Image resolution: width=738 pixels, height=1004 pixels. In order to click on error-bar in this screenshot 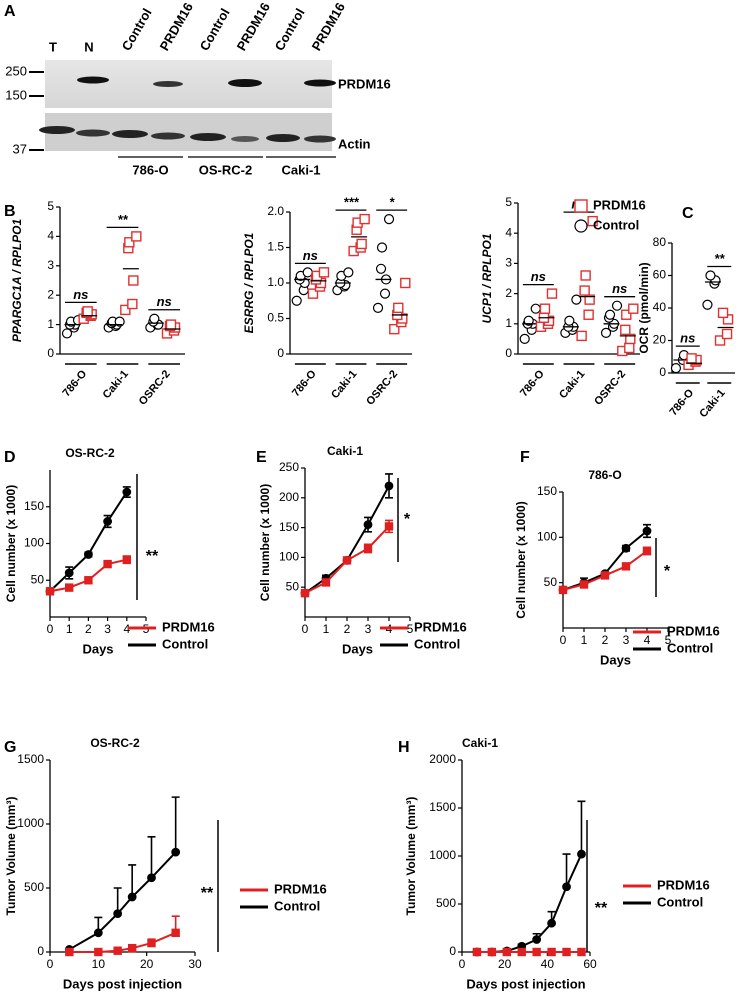, I will do `click(566, 870)`.